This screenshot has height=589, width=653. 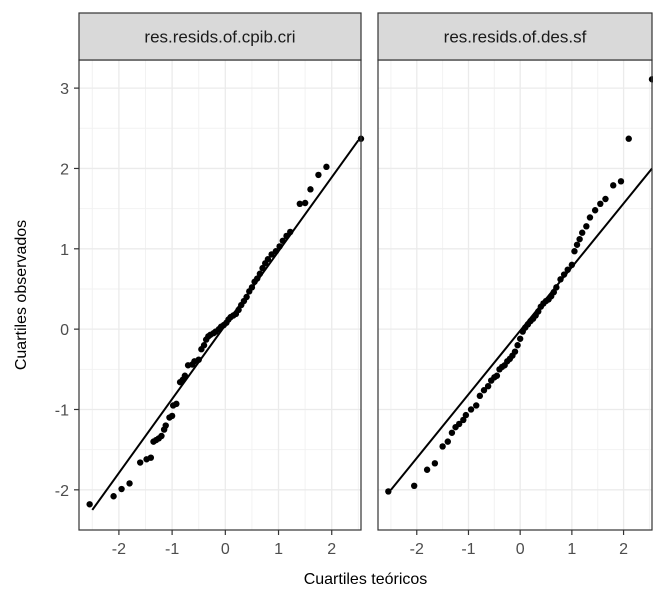 I want to click on facet-title: res.resids.of.des.sf, so click(x=515, y=37).